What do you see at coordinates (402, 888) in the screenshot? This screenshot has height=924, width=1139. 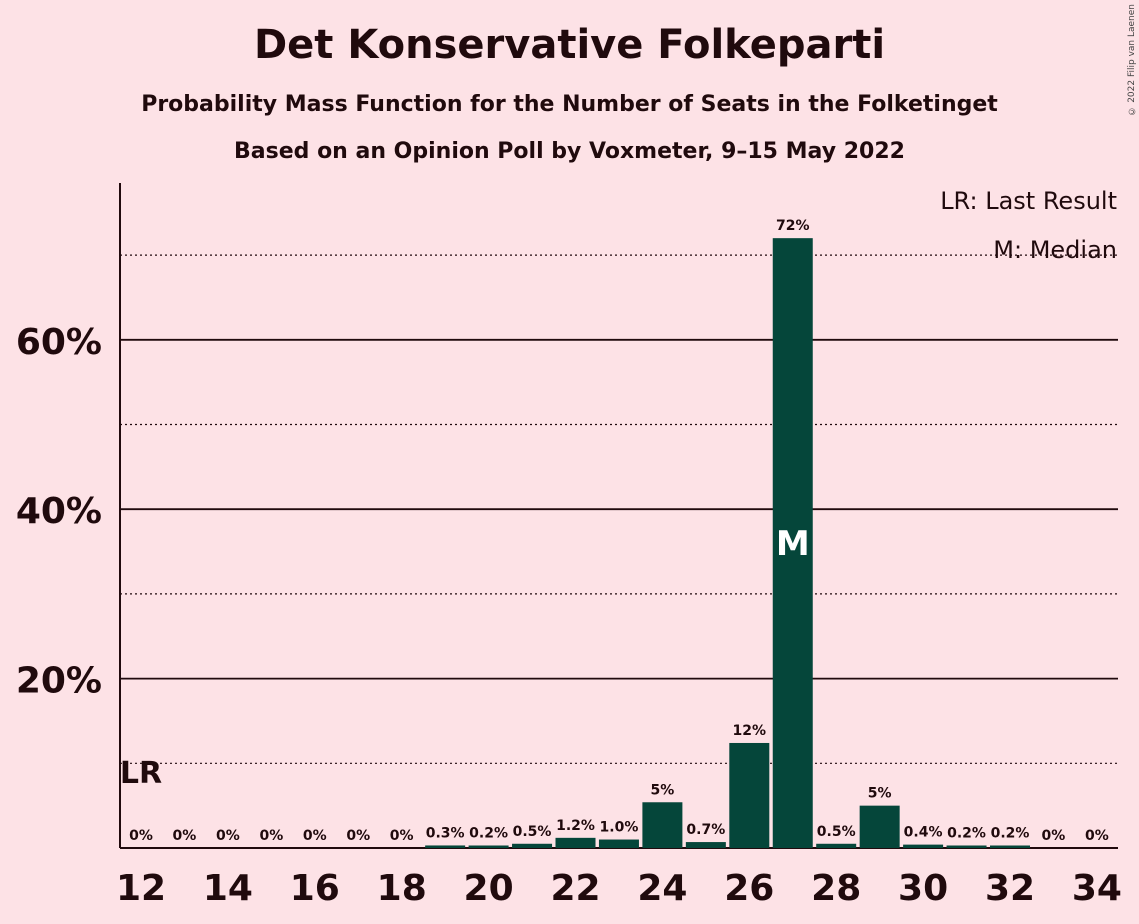 I see `x-tick-label: 18` at bounding box center [402, 888].